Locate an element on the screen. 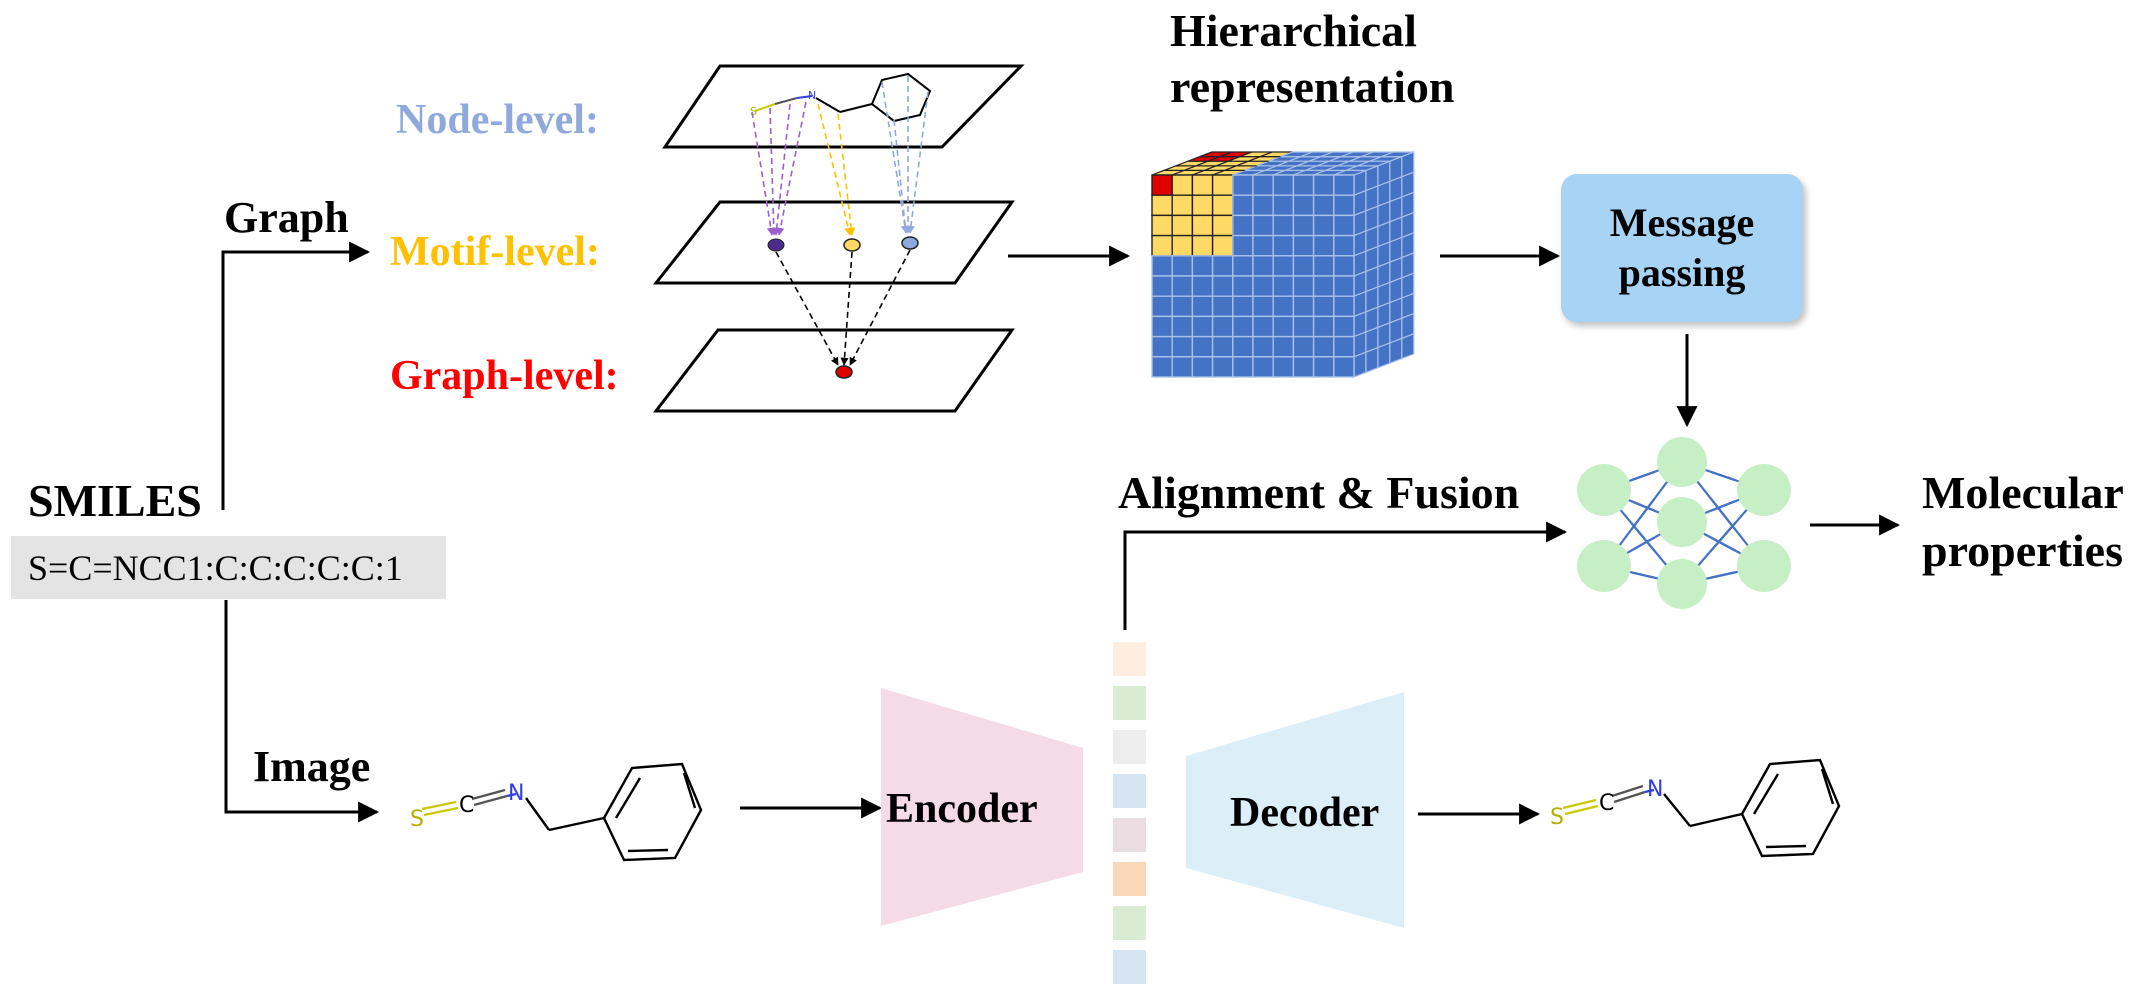 The height and width of the screenshot is (990, 2140). output-label-line1: Molecular is located at coordinates (2023, 492).